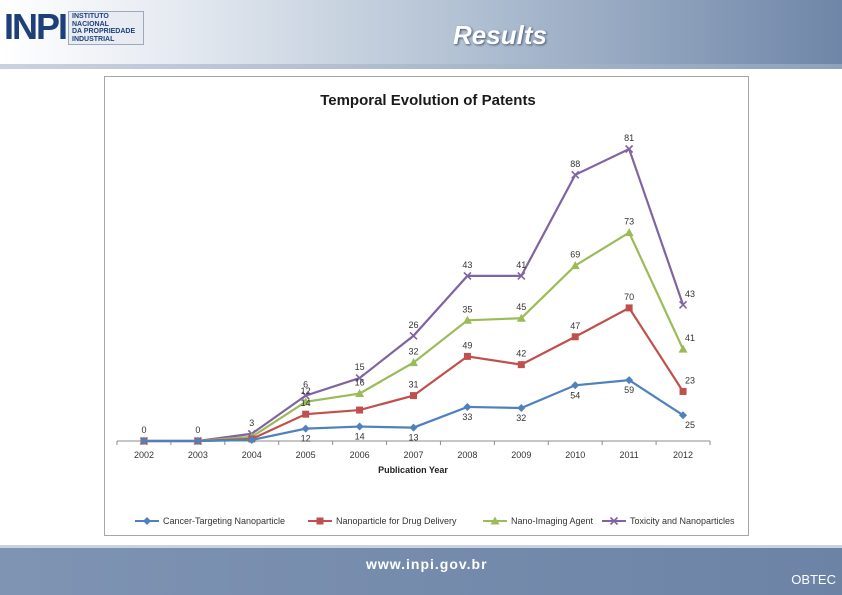  I want to click on x-axis-label: Publication Year, so click(413, 470).